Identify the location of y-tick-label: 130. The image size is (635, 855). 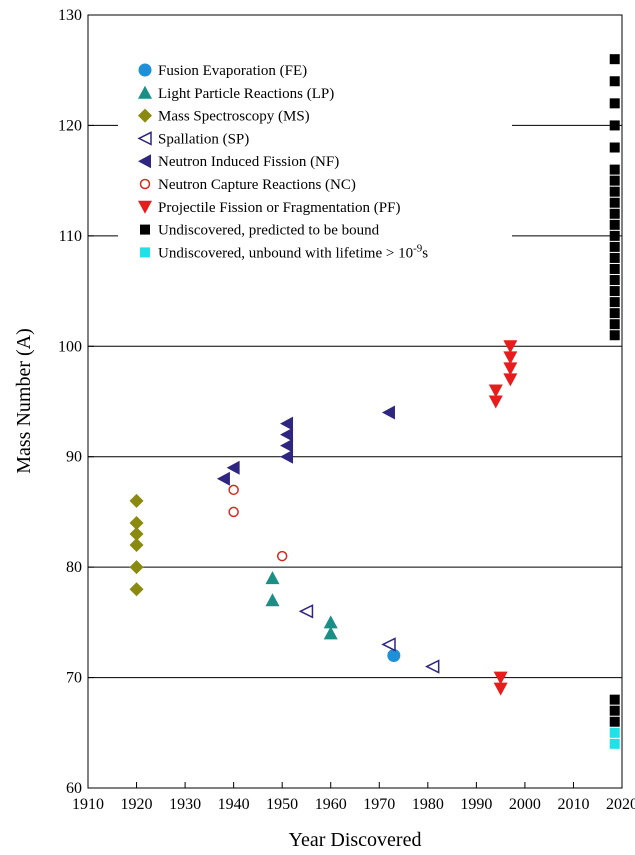
(70, 15).